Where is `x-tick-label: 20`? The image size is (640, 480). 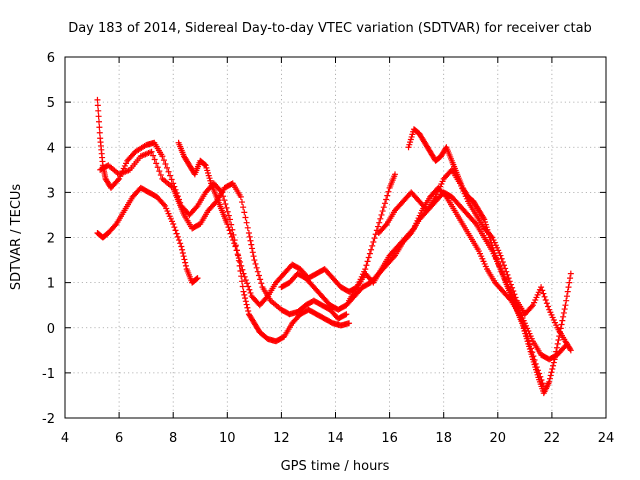 x-tick-label: 20 is located at coordinates (498, 438).